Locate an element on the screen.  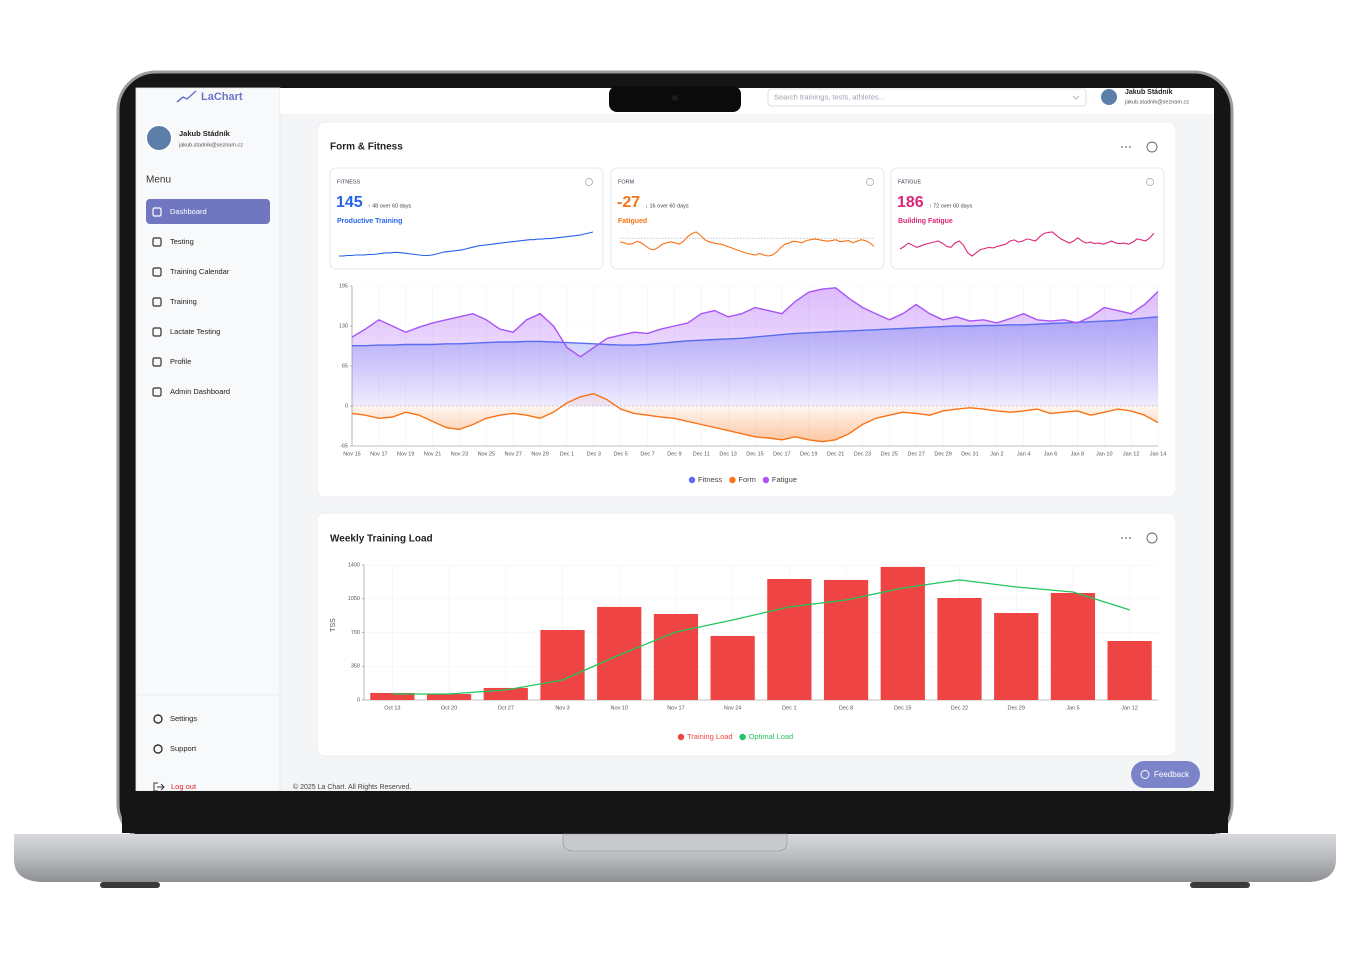
laptop-notch is located at coordinates (675, 842).